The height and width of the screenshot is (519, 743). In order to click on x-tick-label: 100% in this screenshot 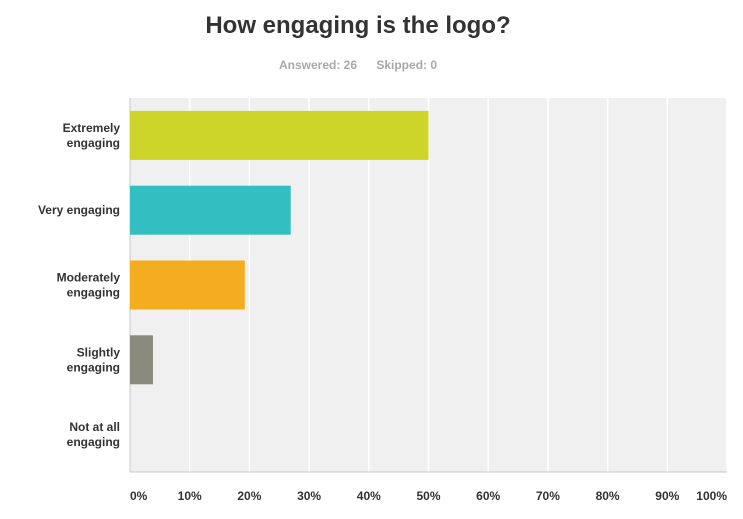, I will do `click(711, 496)`.